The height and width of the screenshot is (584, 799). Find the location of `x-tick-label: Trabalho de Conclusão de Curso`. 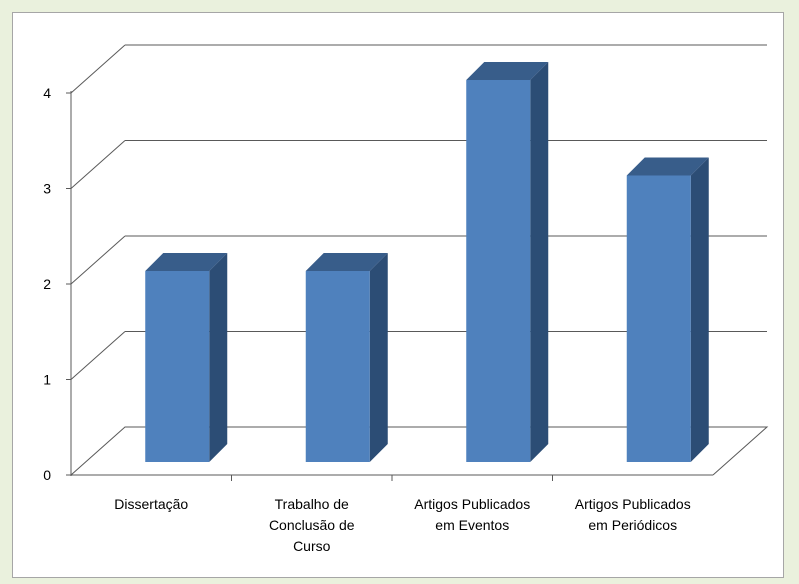

x-tick-label: Trabalho de Conclusão de Curso is located at coordinates (312, 525).